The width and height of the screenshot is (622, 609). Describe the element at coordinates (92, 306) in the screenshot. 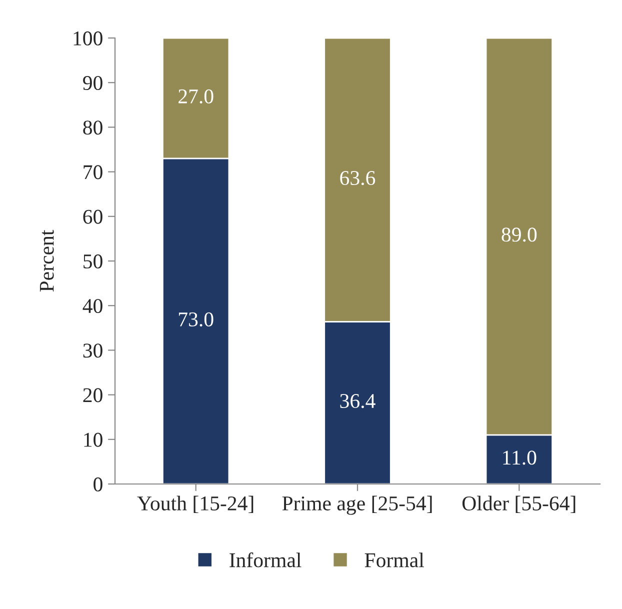

I see `y-tick-label: 40` at that location.